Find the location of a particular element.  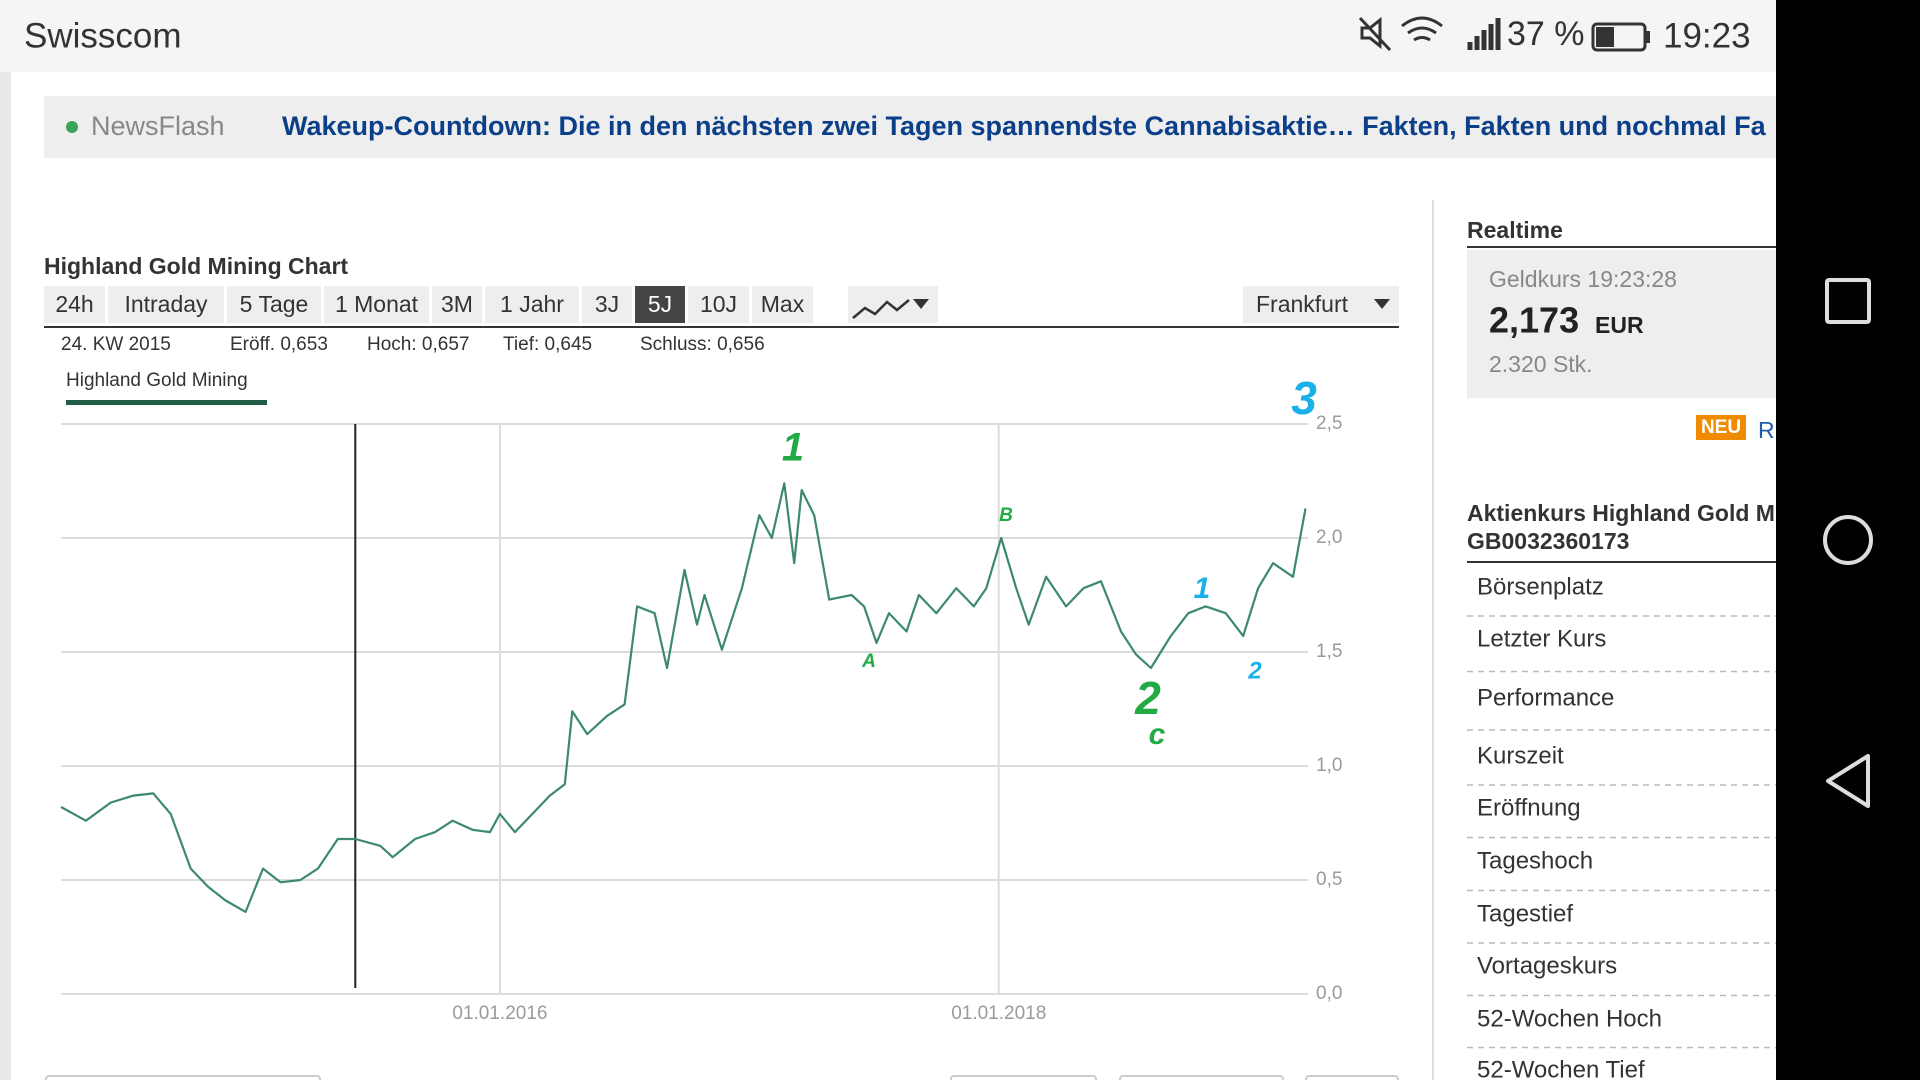

table-row-label: Performance is located at coordinates (1545, 697).